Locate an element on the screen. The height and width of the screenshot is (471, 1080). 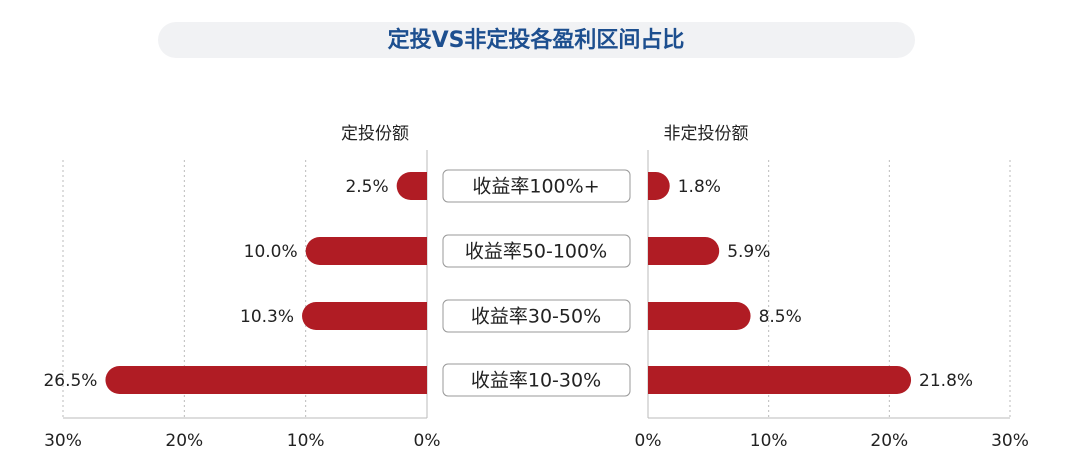
value-label: 21.8% is located at coordinates (946, 381).